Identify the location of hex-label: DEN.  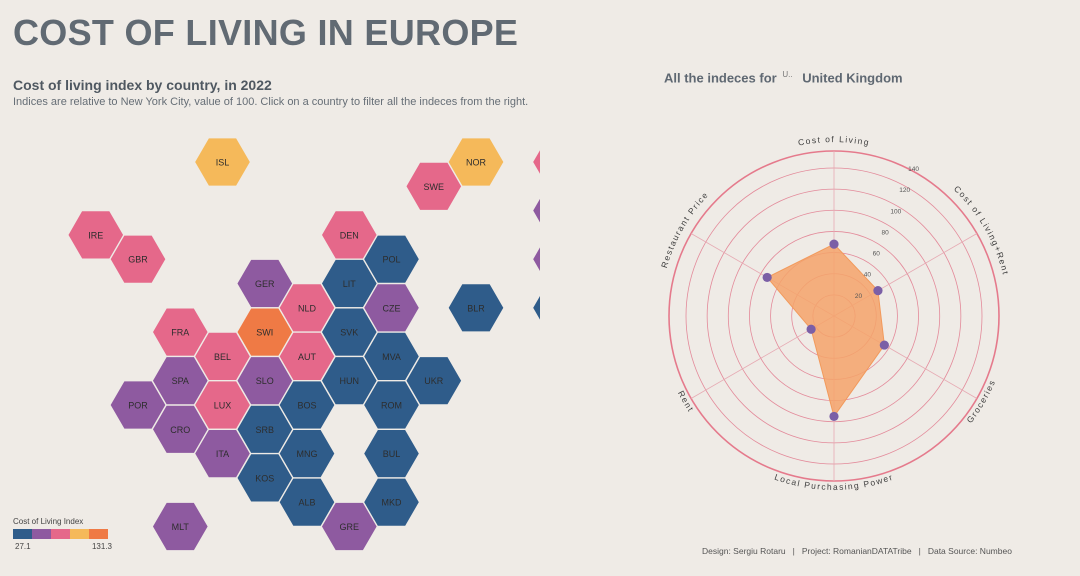
(349, 235).